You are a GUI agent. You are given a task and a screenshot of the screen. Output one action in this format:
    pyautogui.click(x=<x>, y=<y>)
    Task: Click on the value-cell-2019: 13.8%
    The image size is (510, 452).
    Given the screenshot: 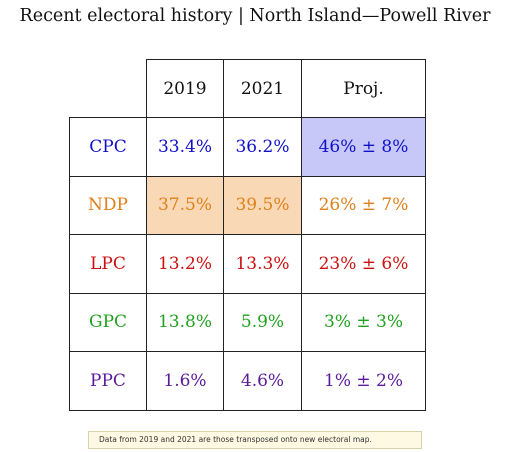 What is the action you would take?
    pyautogui.click(x=185, y=322)
    